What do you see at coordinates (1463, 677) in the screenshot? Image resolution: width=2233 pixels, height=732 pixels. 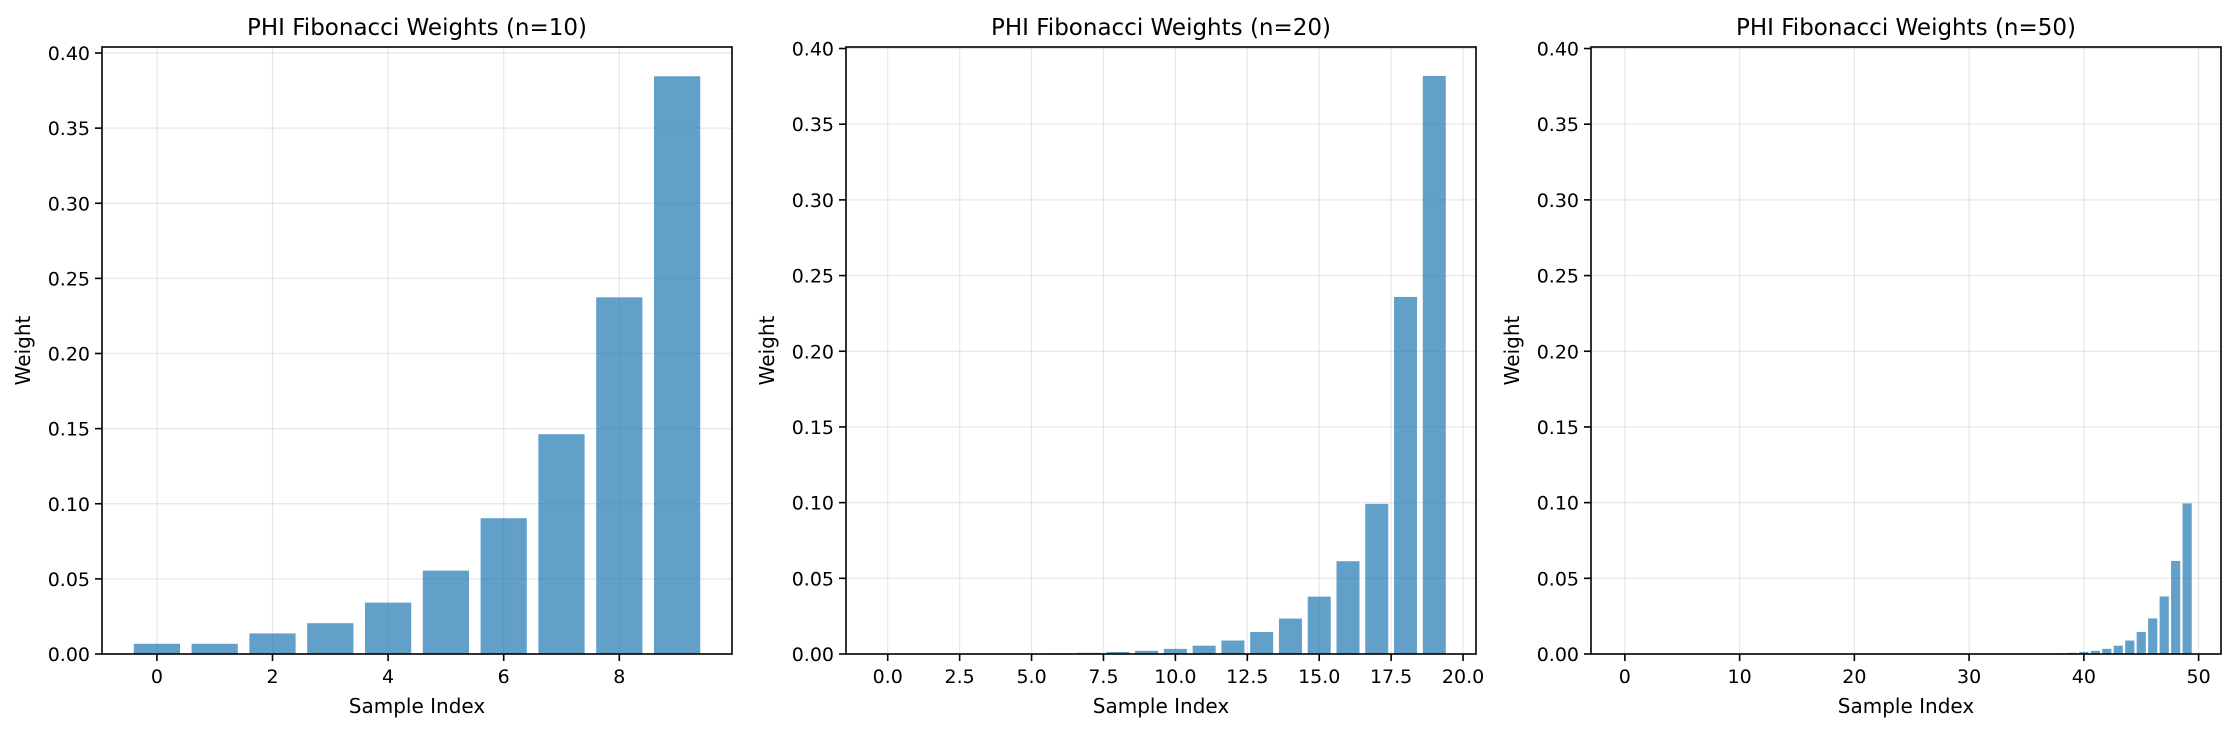 I see `x-tick-label: 20.0` at bounding box center [1463, 677].